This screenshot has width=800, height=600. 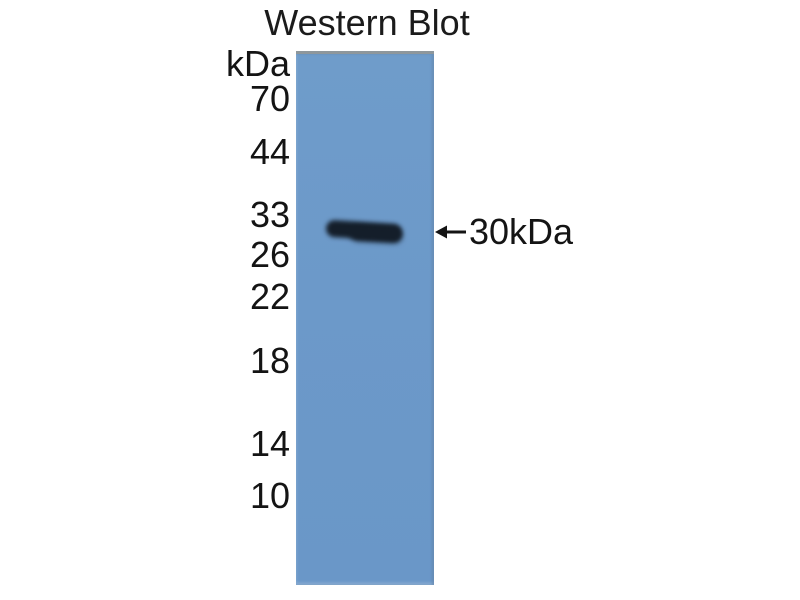 I want to click on ladder-marker-14: 14, so click(x=269, y=443).